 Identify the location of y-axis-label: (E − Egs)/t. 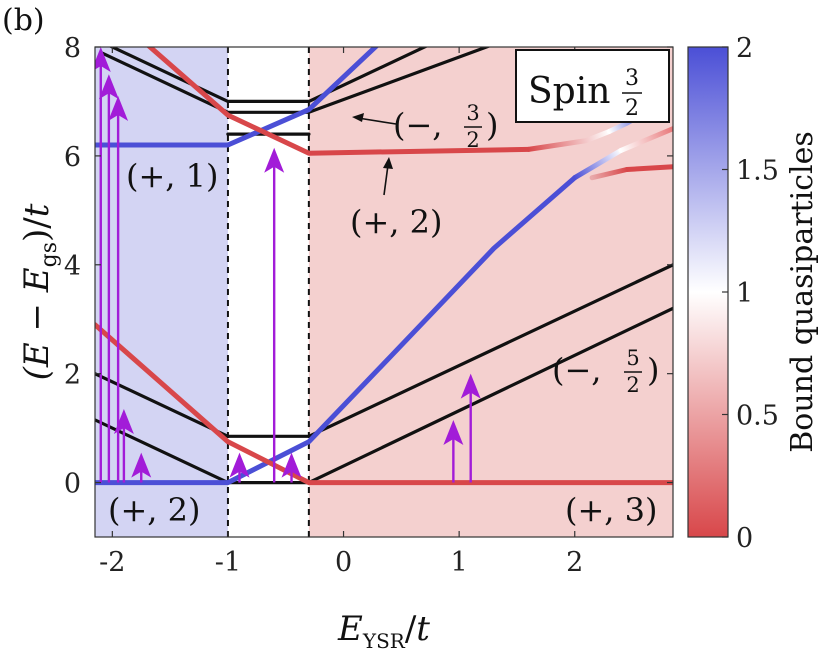
(39, 291).